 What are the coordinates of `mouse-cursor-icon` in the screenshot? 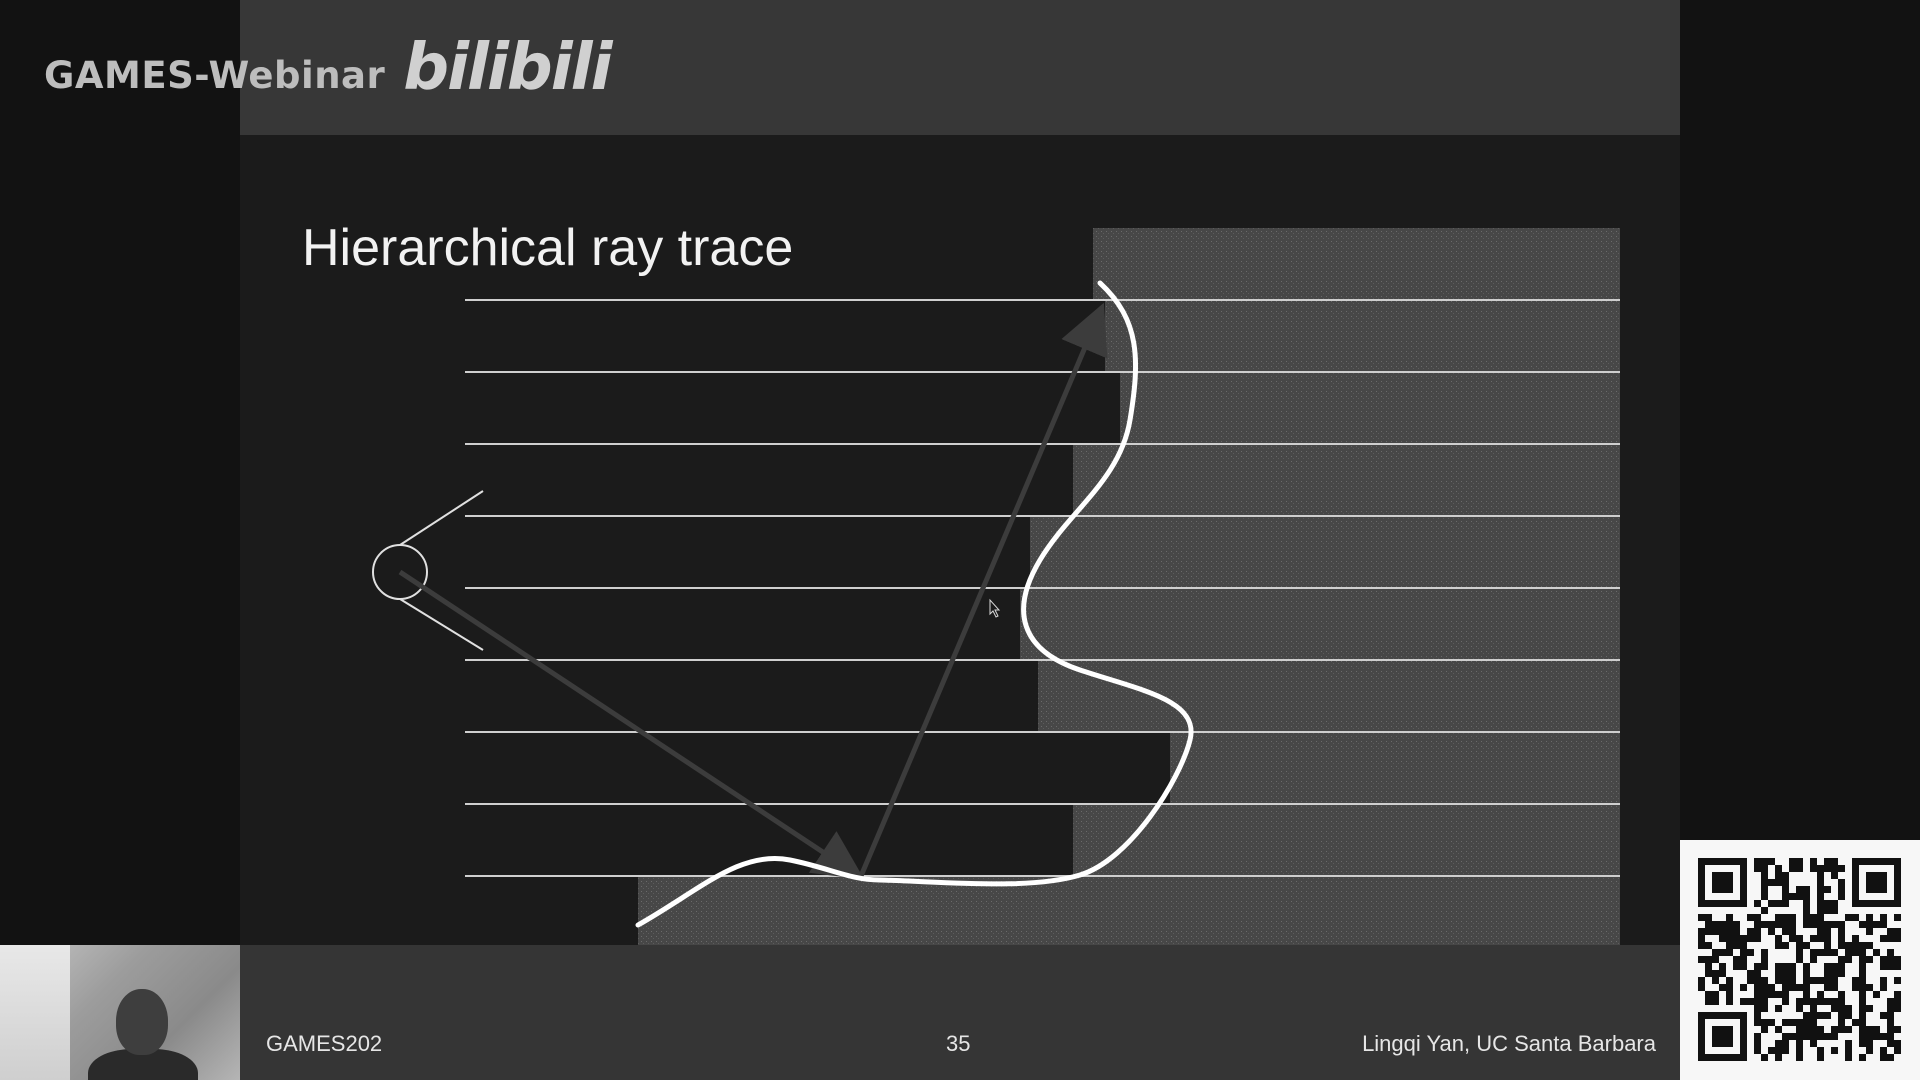 It's located at (995, 608).